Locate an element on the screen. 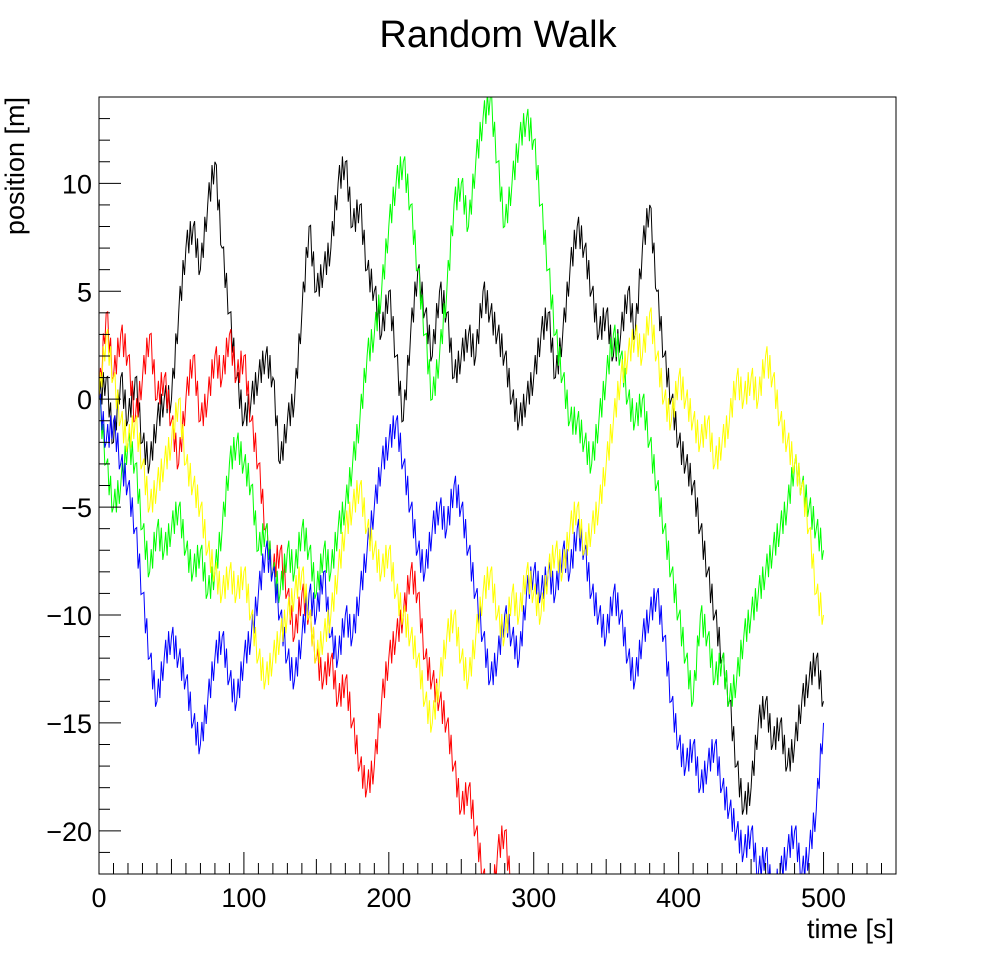 This screenshot has height=972, width=996. x-tick-label: 0 is located at coordinates (98, 898).